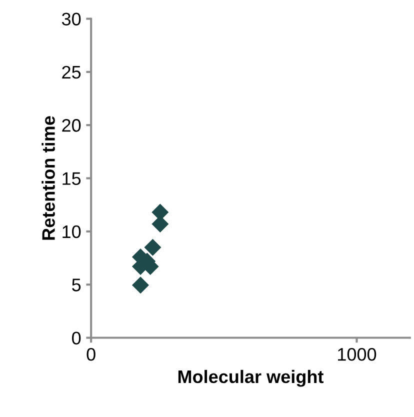 The width and height of the screenshot is (414, 417). I want to click on y-tick-label: 20, so click(71, 125).